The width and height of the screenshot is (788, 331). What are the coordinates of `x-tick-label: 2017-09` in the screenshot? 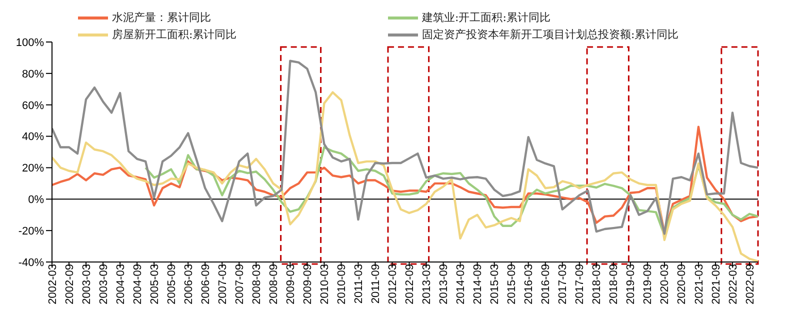 It's located at (580, 284).